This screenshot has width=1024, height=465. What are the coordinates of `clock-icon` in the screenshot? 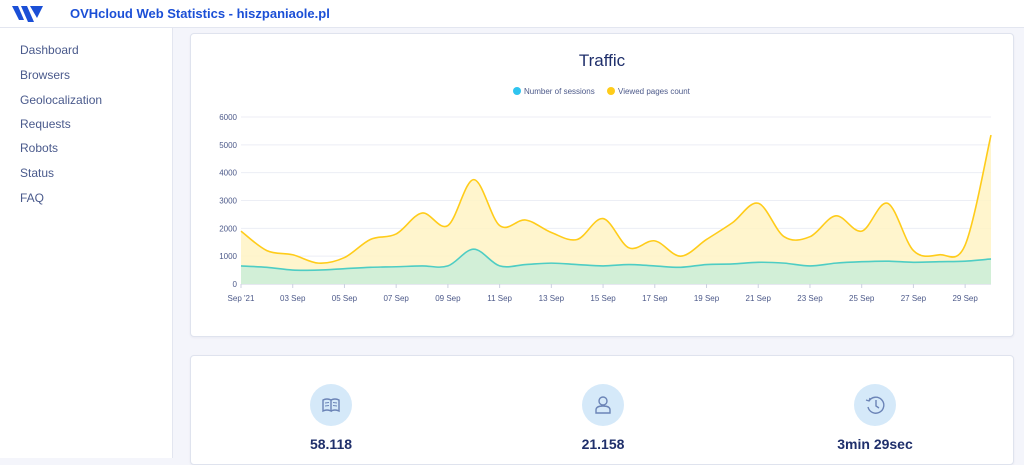 It's located at (875, 405).